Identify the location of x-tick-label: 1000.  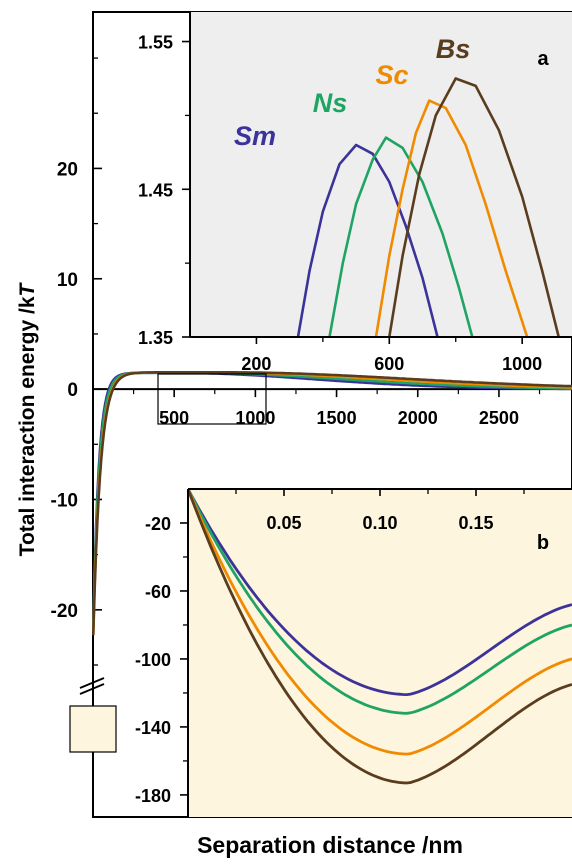
(255, 418).